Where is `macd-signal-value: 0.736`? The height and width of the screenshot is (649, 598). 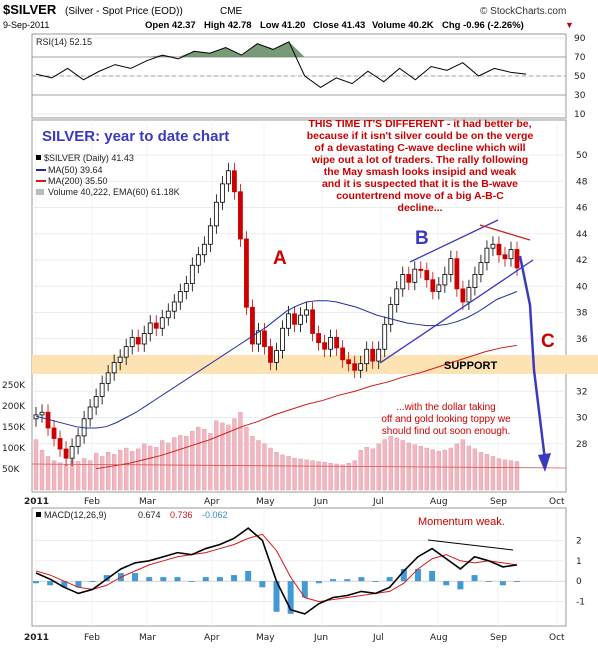 macd-signal-value: 0.736 is located at coordinates (181, 515).